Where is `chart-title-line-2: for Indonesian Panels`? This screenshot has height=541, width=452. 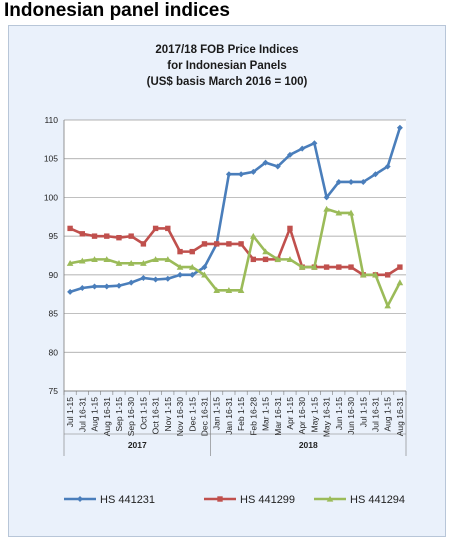
chart-title-line-2: for Indonesian Panels is located at coordinates (227, 66).